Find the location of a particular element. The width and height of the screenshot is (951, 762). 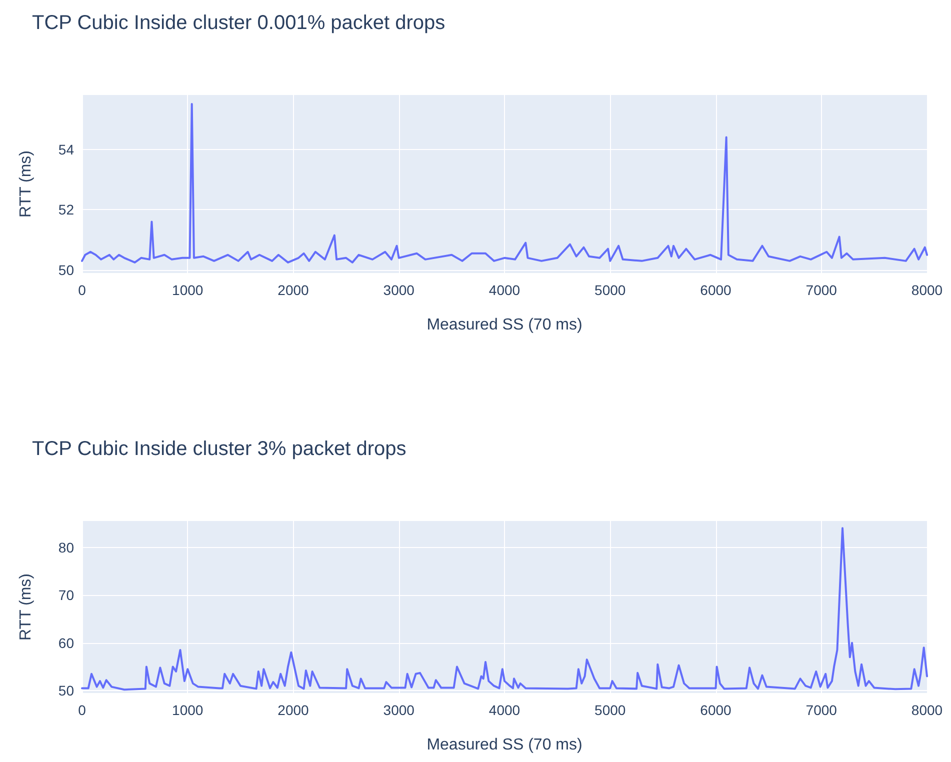

chart-title: TCP Cubic Inside cluster 3% packet drops is located at coordinates (219, 449).